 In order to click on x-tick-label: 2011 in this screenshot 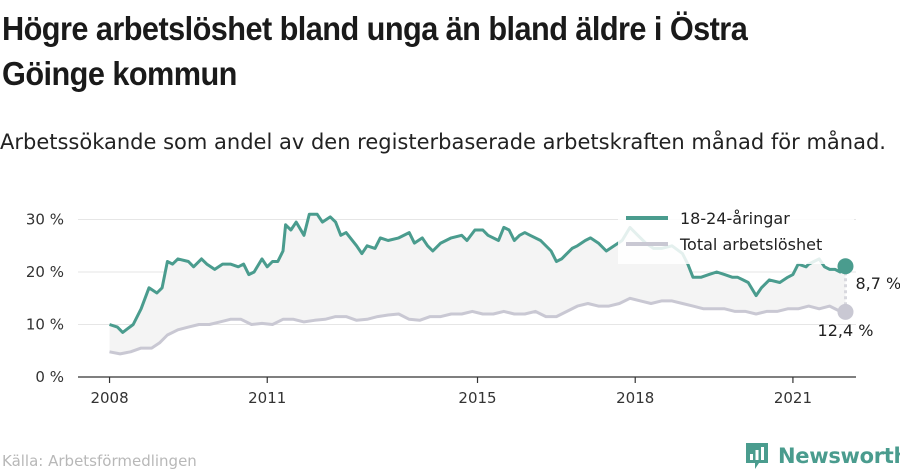, I will do `click(267, 398)`.